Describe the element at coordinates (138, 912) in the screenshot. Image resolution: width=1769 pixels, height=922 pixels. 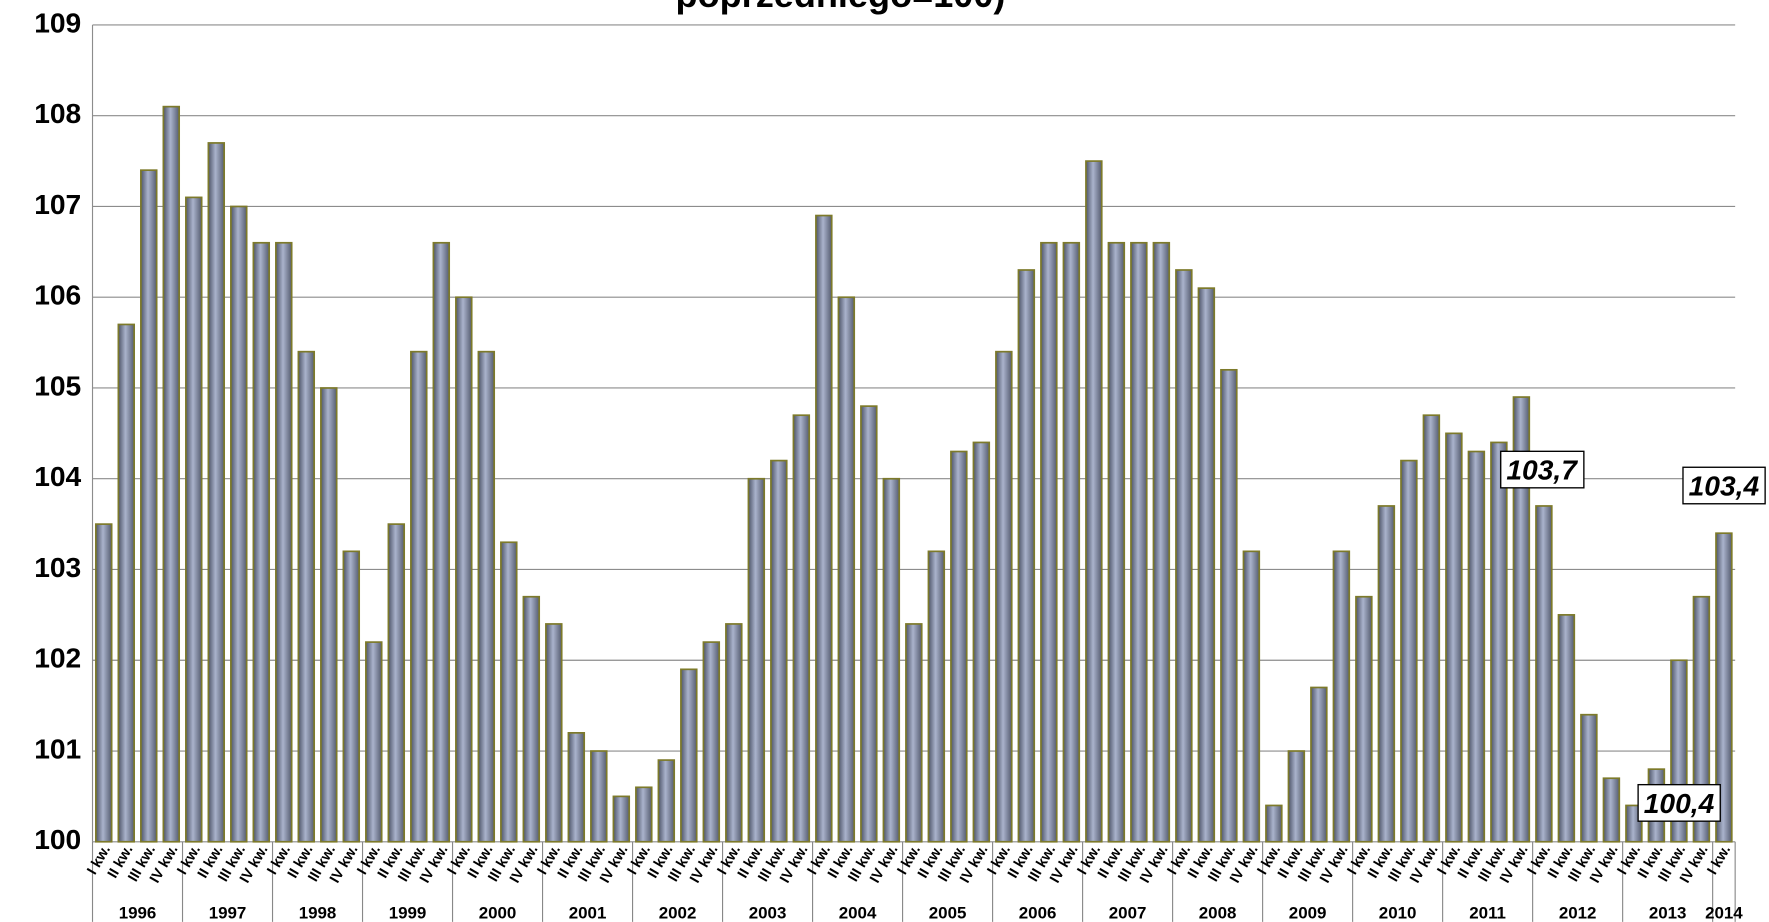
I see `year-label: 1996` at that location.